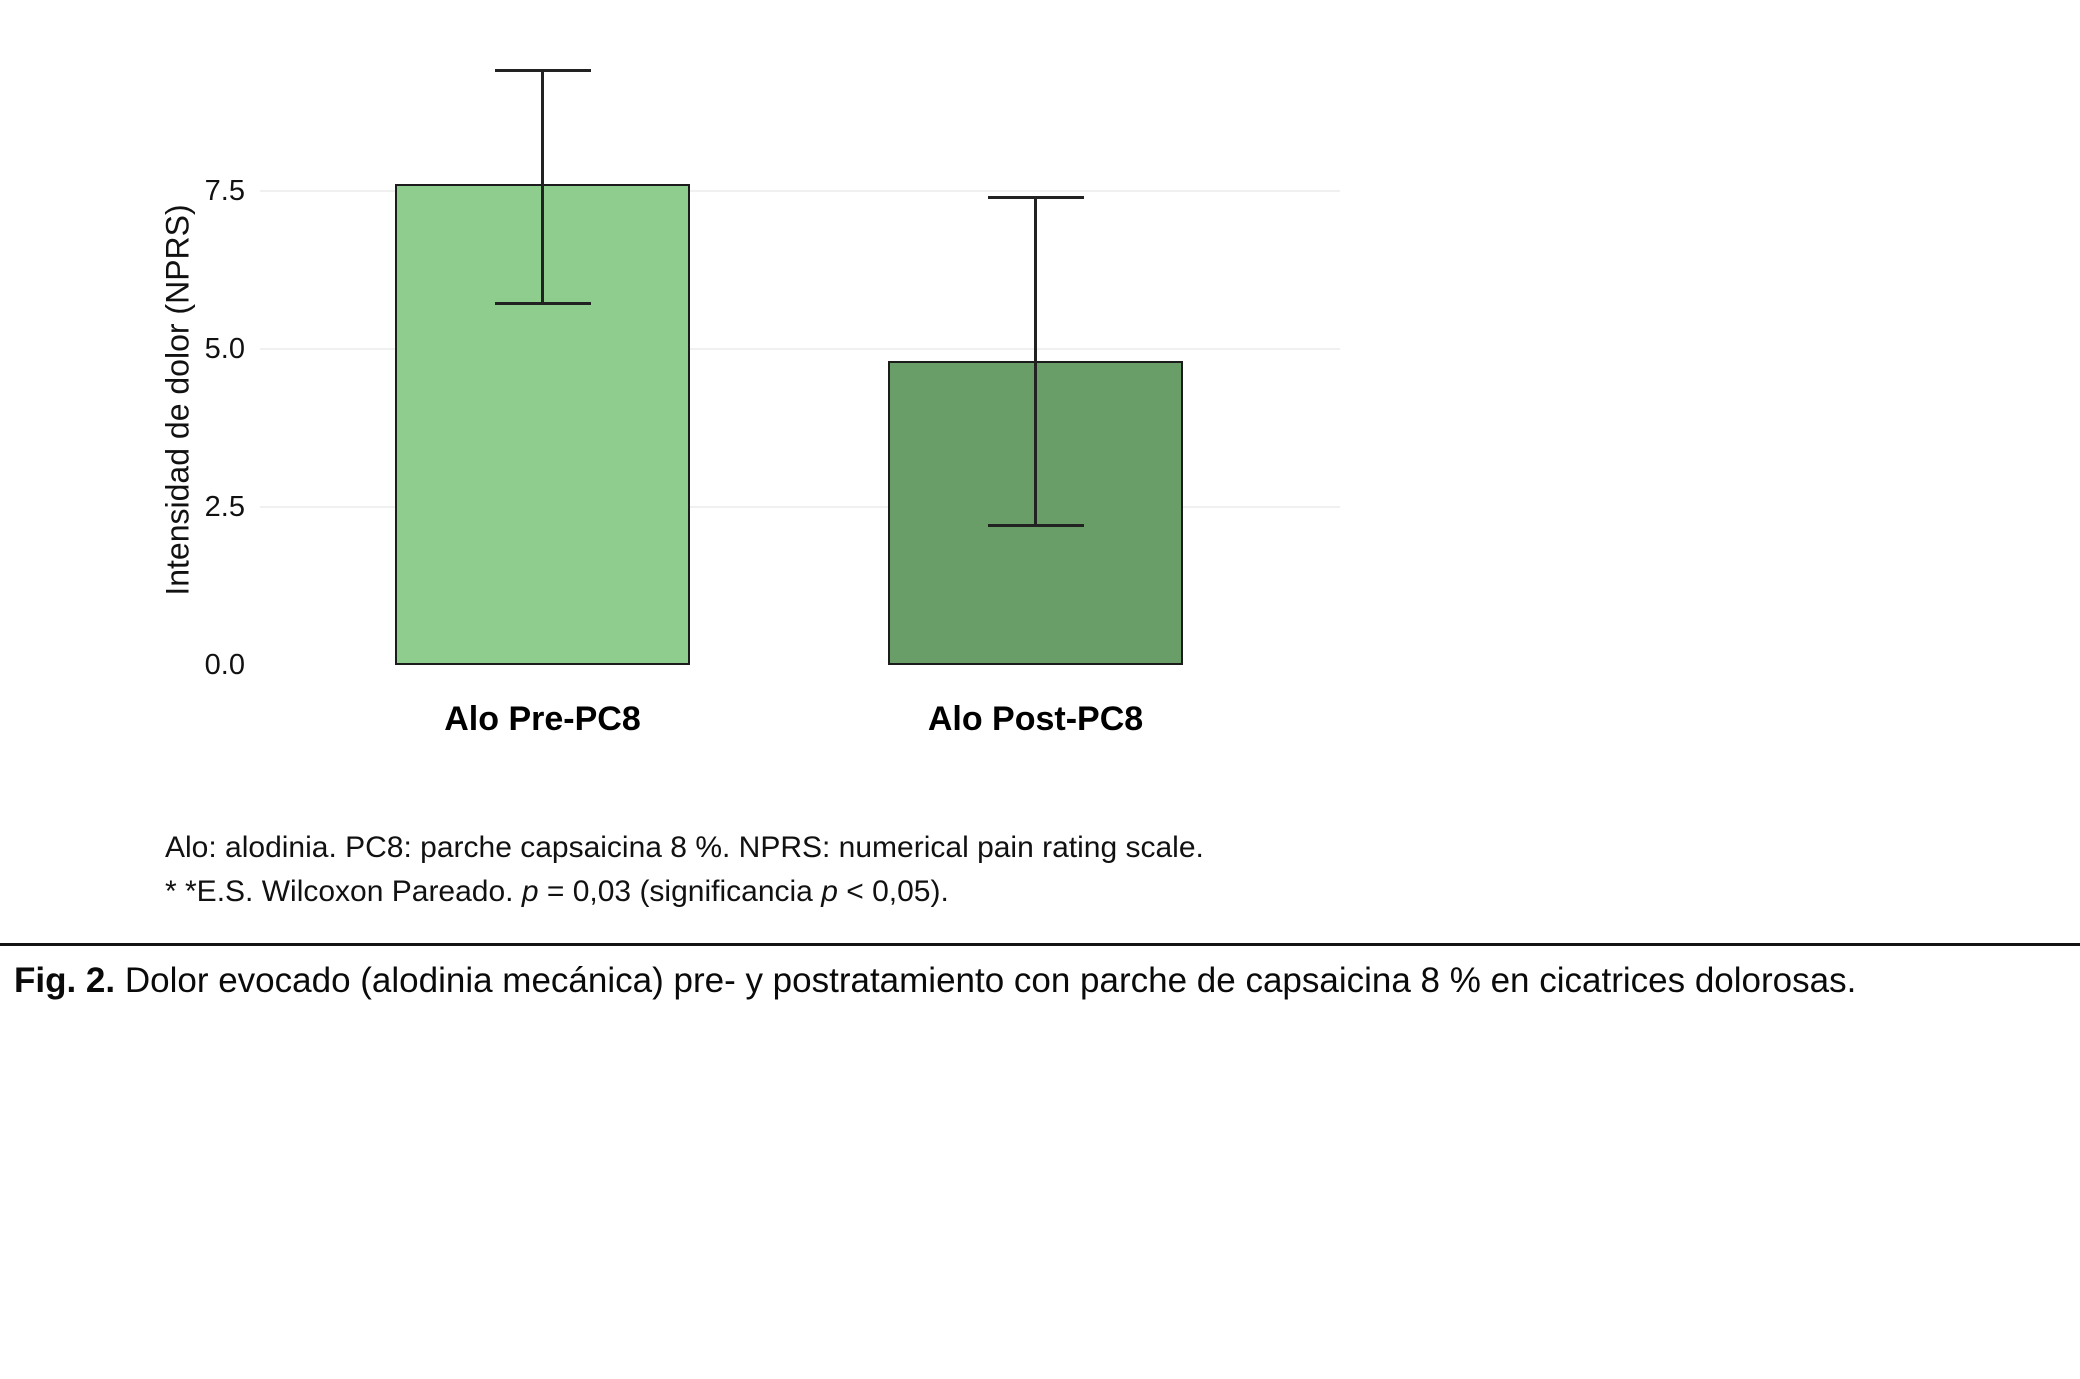 The width and height of the screenshot is (2080, 1379). Describe the element at coordinates (224, 665) in the screenshot. I see `y-tick-label: 0.0` at that location.